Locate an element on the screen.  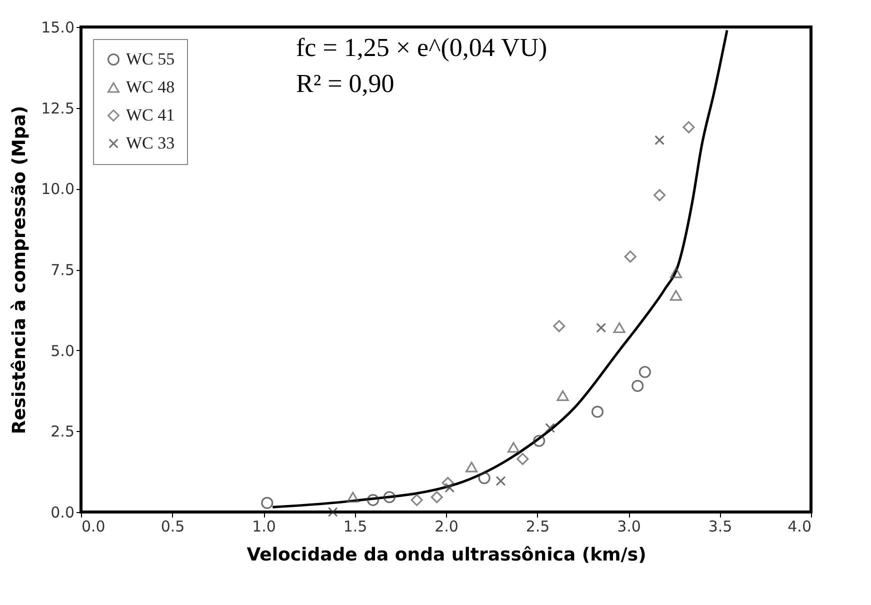
legend-label: WC 33 is located at coordinates (150, 143).